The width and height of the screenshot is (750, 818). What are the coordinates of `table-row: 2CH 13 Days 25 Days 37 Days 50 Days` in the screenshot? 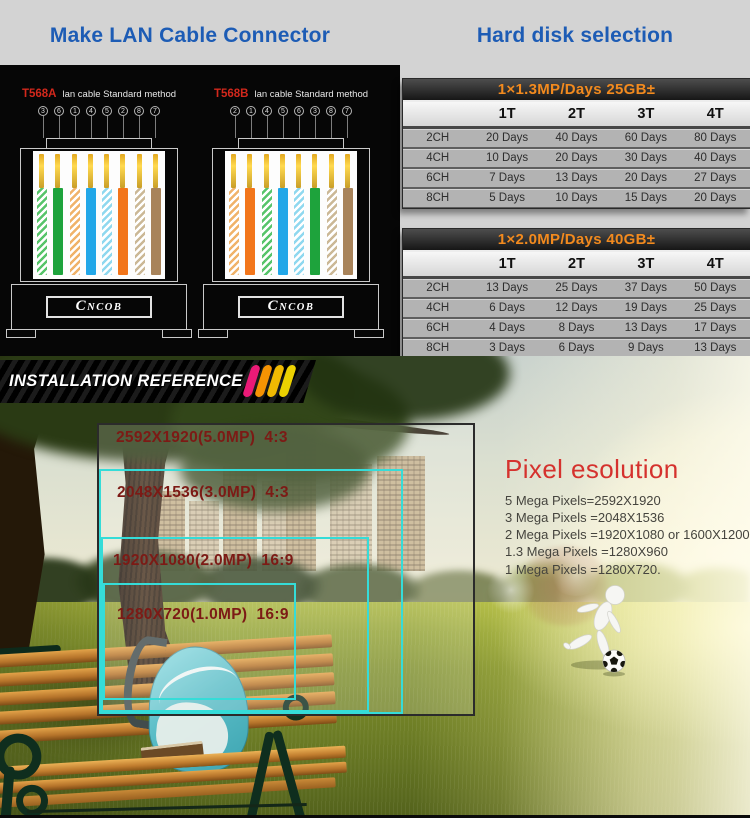 It's located at (576, 289).